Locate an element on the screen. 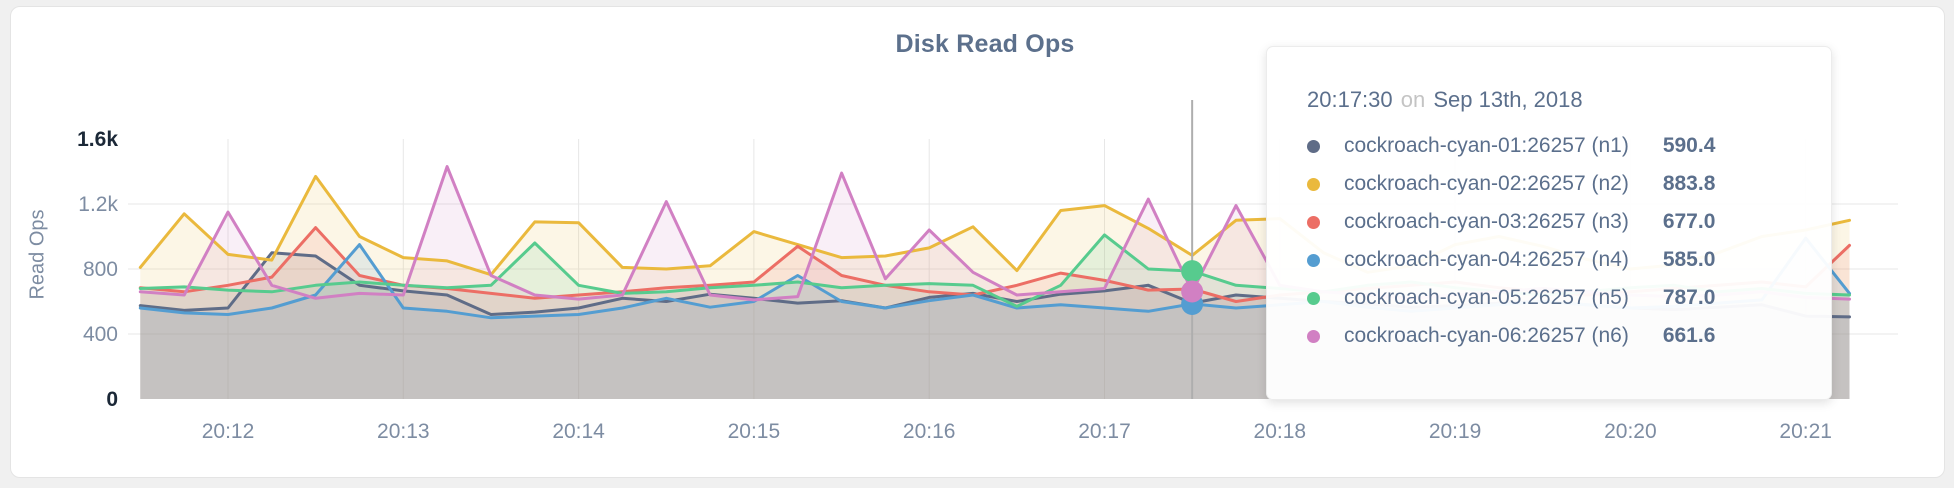  series-value: 677.0 is located at coordinates (1689, 221).